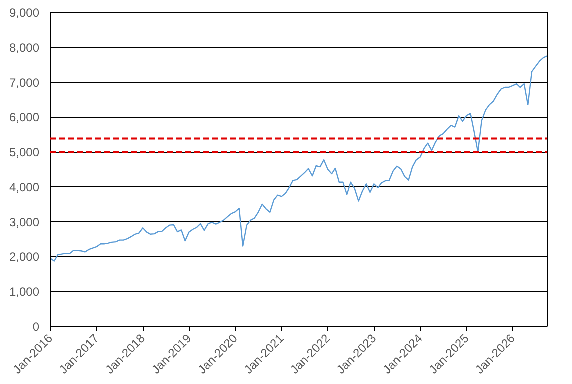  I want to click on y-tick-label: 4,000, so click(24, 187).